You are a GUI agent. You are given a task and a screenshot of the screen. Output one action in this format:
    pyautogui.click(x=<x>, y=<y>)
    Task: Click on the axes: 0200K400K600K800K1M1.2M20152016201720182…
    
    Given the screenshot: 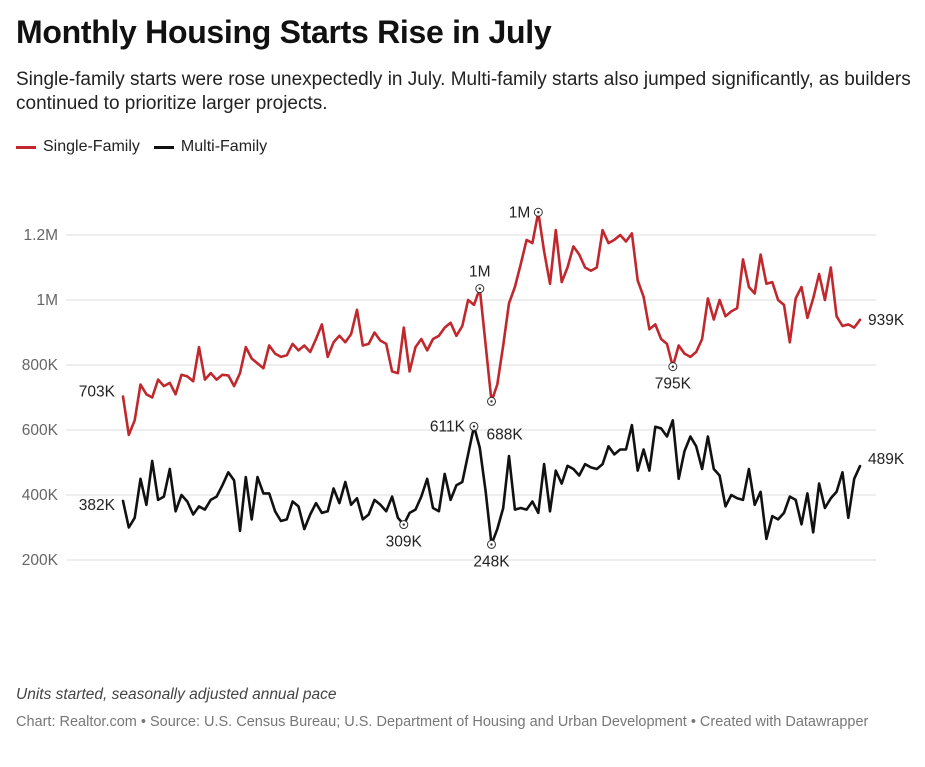 What is the action you would take?
    pyautogui.click(x=40, y=398)
    